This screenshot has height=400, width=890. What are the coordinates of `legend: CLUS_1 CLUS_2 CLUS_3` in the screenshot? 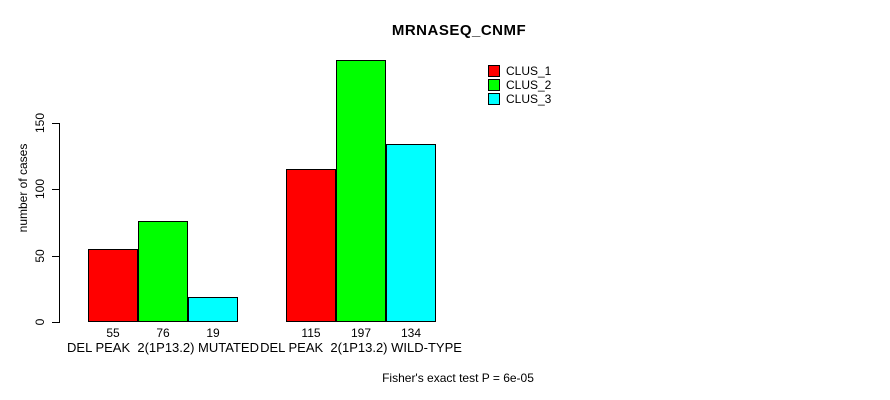 It's located at (519, 85).